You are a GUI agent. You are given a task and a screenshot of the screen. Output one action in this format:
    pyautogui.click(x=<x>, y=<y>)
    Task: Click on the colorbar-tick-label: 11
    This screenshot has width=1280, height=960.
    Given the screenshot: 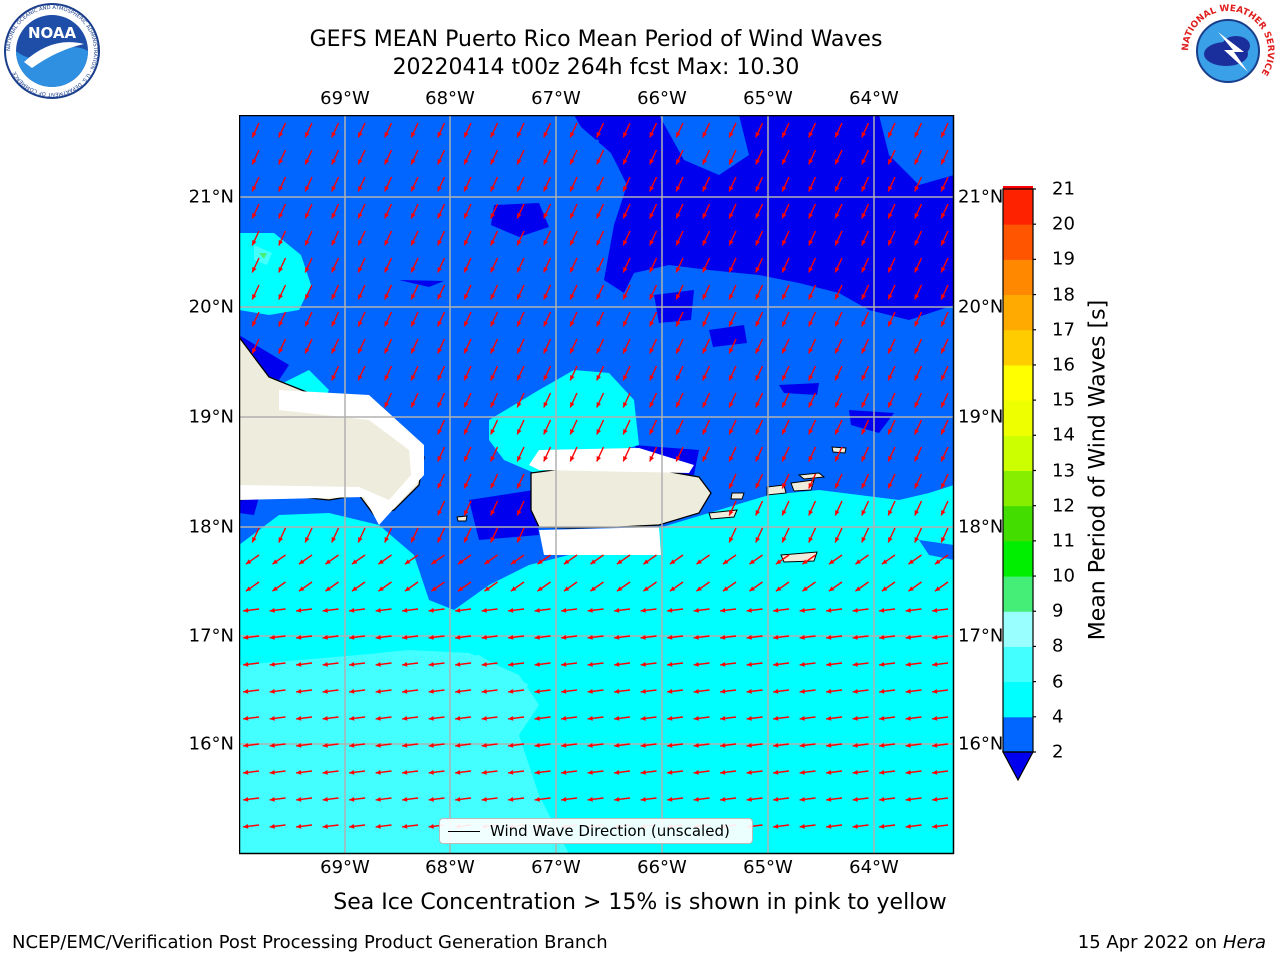 What is the action you would take?
    pyautogui.click(x=1063, y=541)
    